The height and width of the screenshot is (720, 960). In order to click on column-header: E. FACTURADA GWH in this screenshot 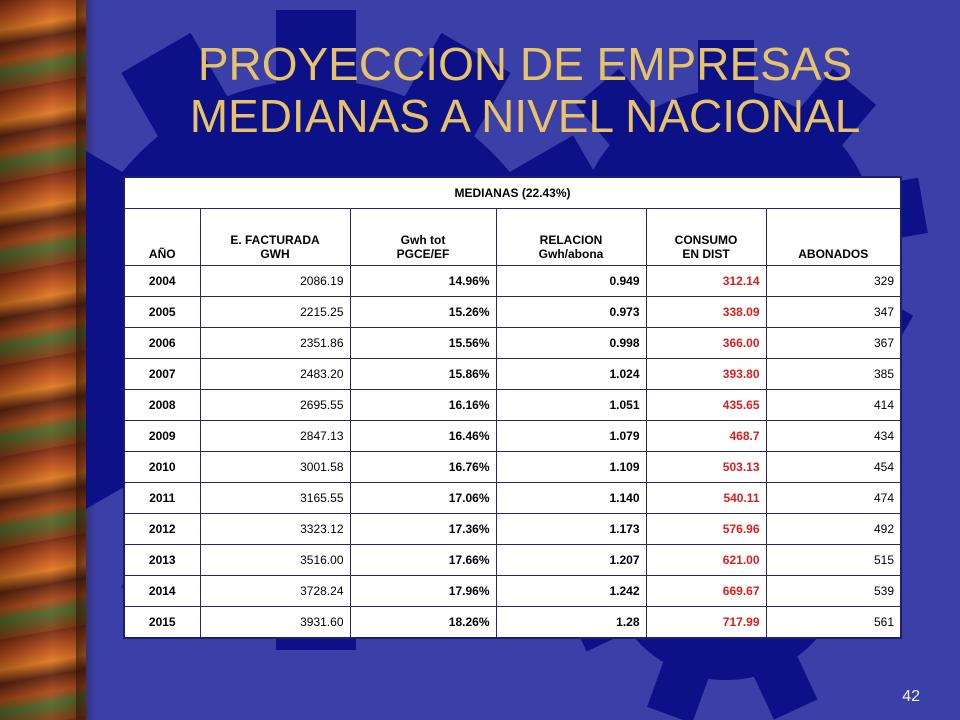, I will do `click(275, 237)`.